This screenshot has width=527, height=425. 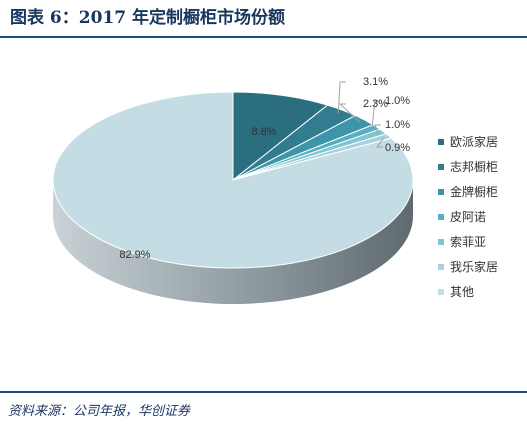 I want to click on data-label-0: 8.8%, so click(x=263, y=132).